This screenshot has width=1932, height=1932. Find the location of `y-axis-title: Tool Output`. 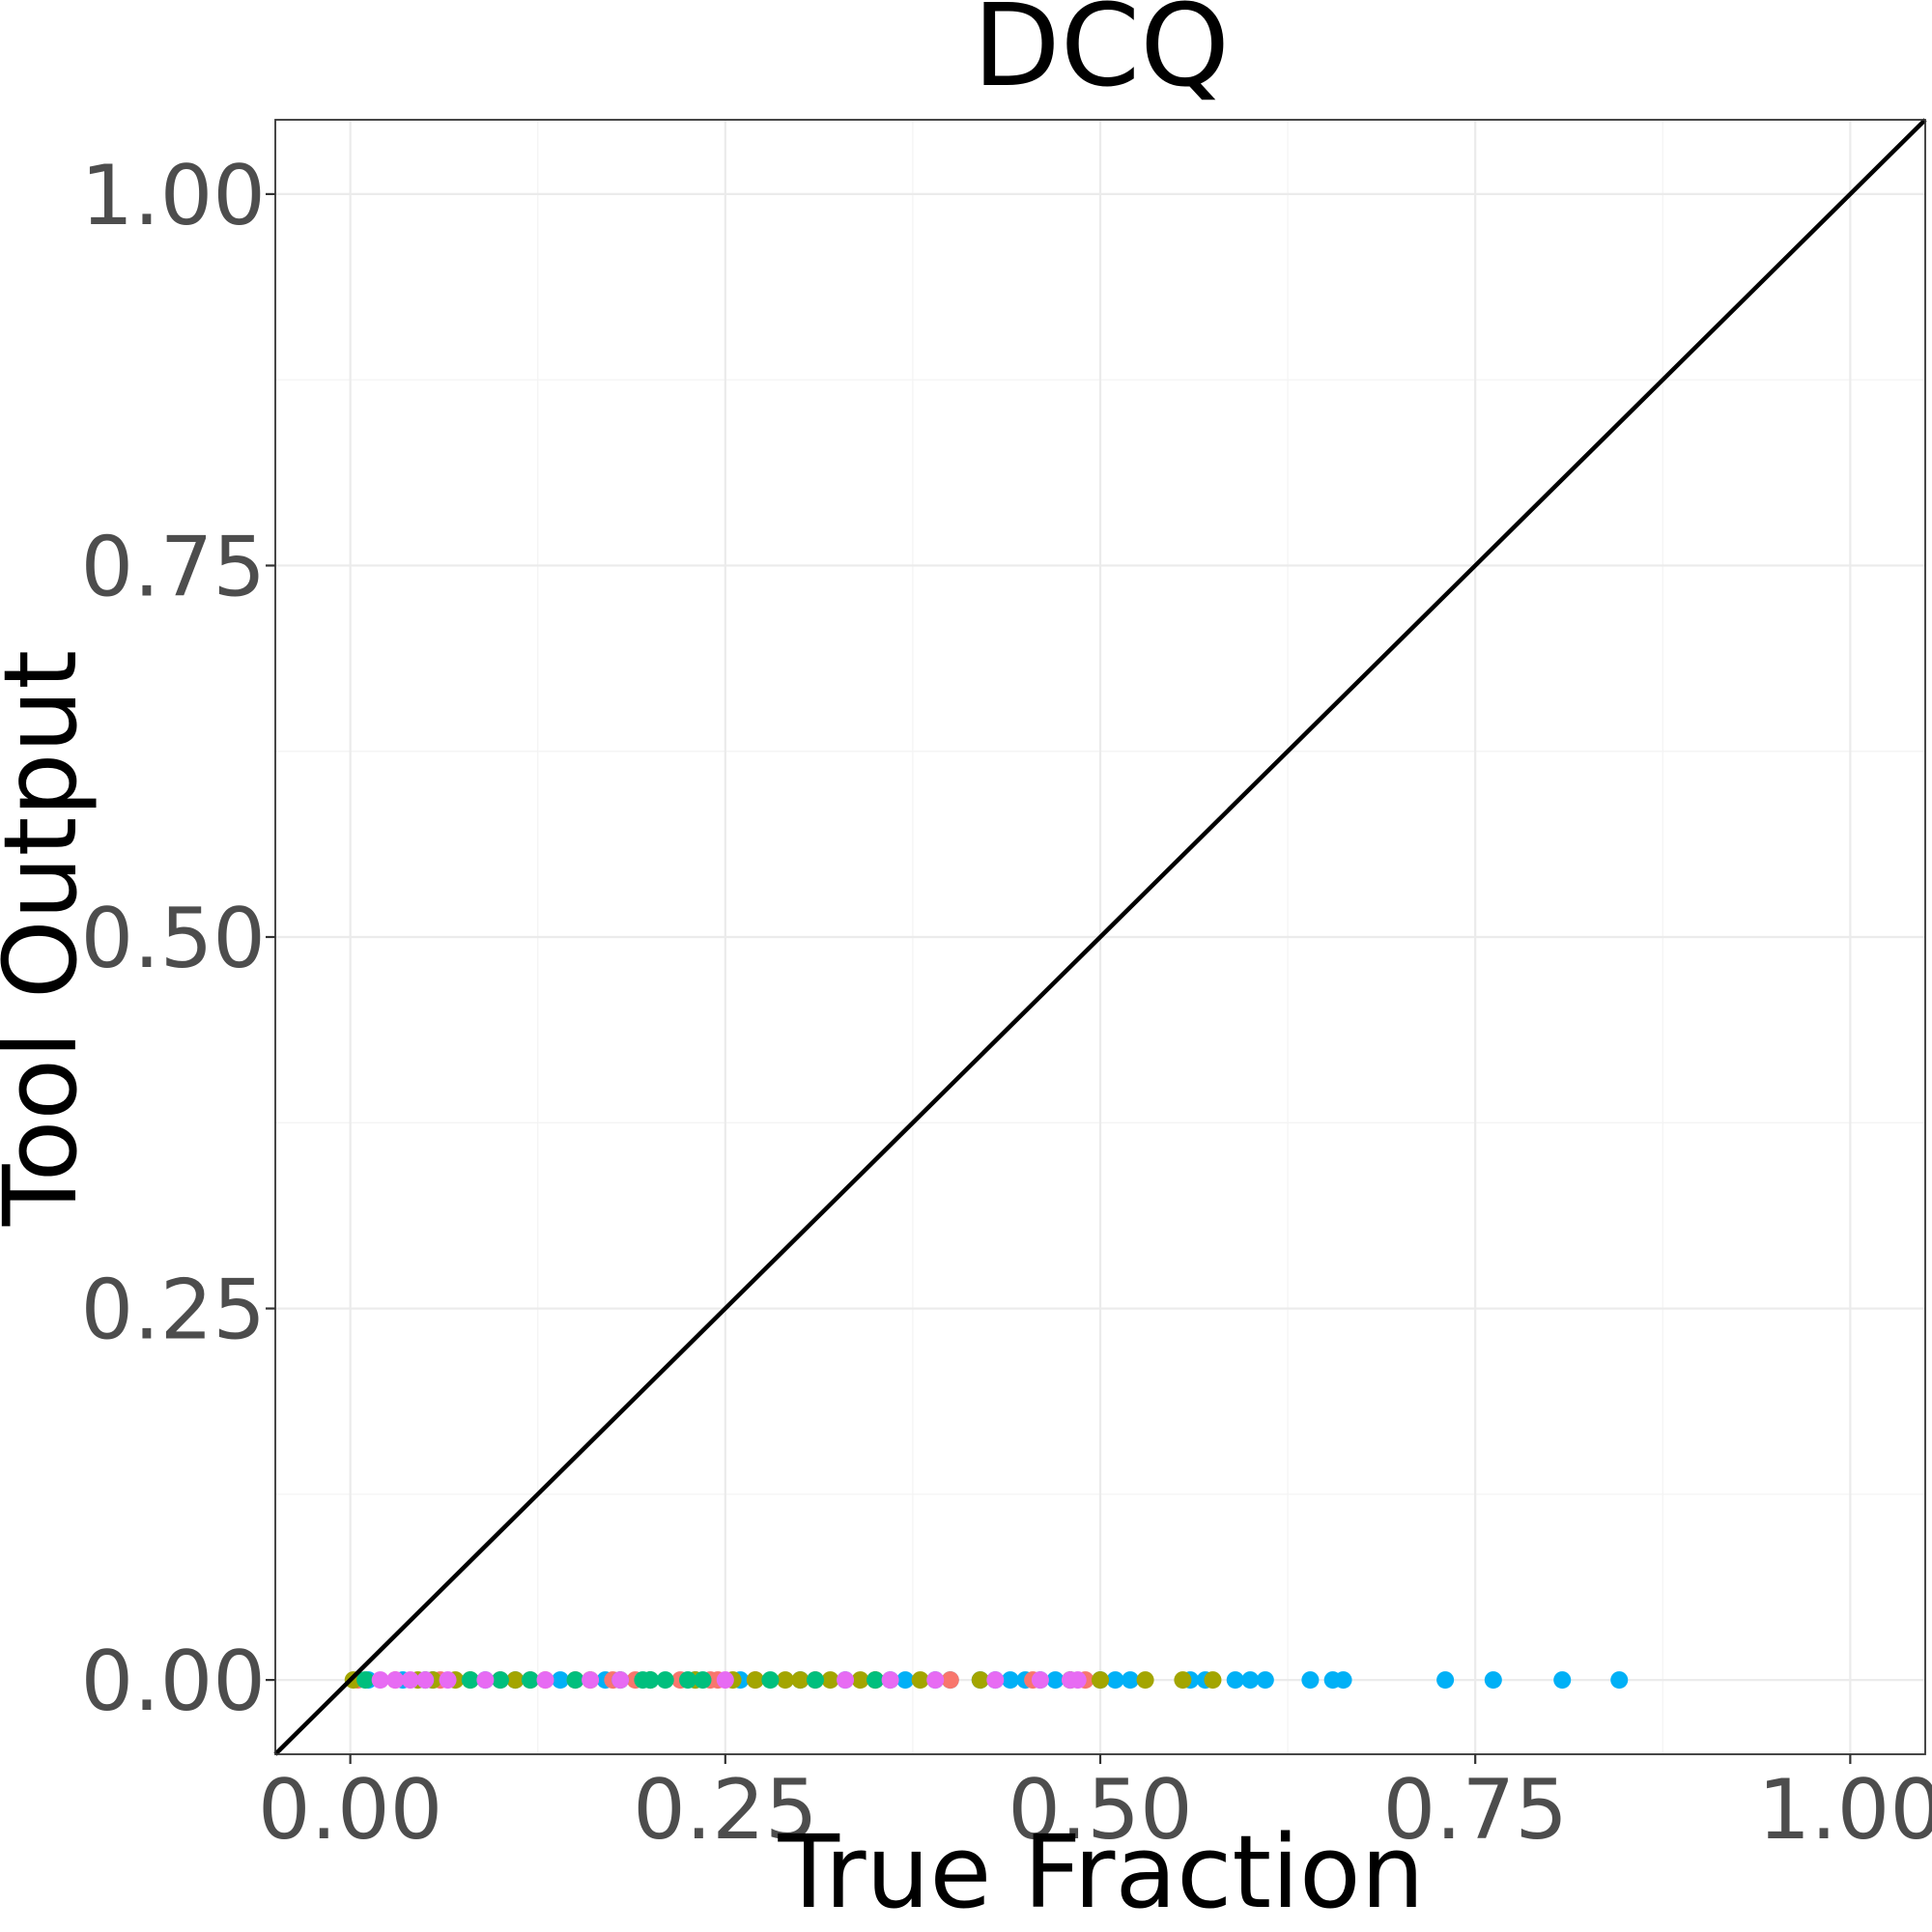

y-axis-title: Tool Output is located at coordinates (49, 938).